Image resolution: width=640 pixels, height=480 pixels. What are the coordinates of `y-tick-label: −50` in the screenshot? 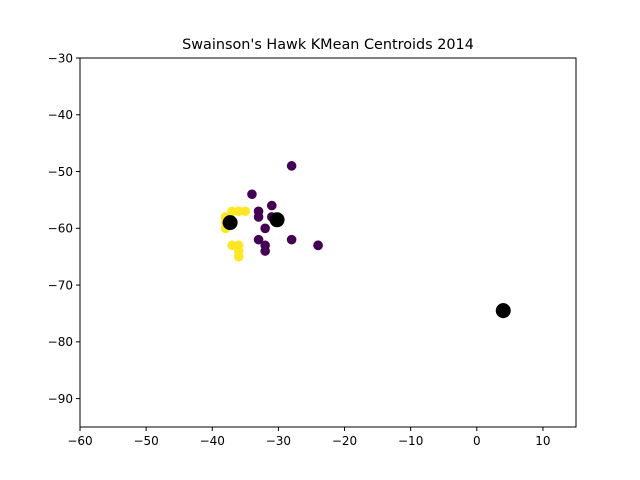 It's located at (60, 172).